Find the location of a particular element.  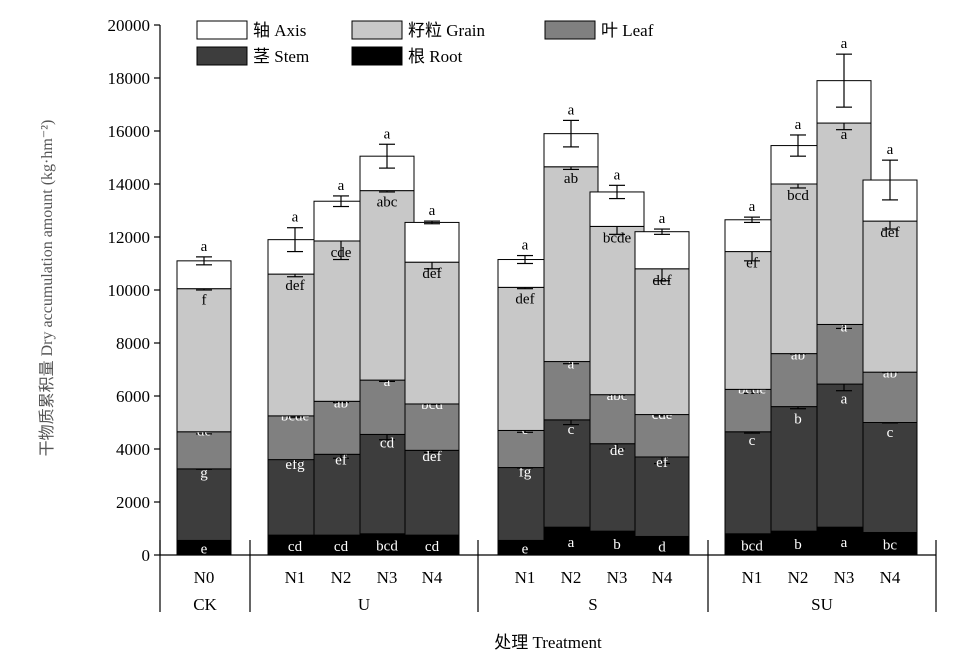

y-tick-label: 16000 is located at coordinates (129, 131).